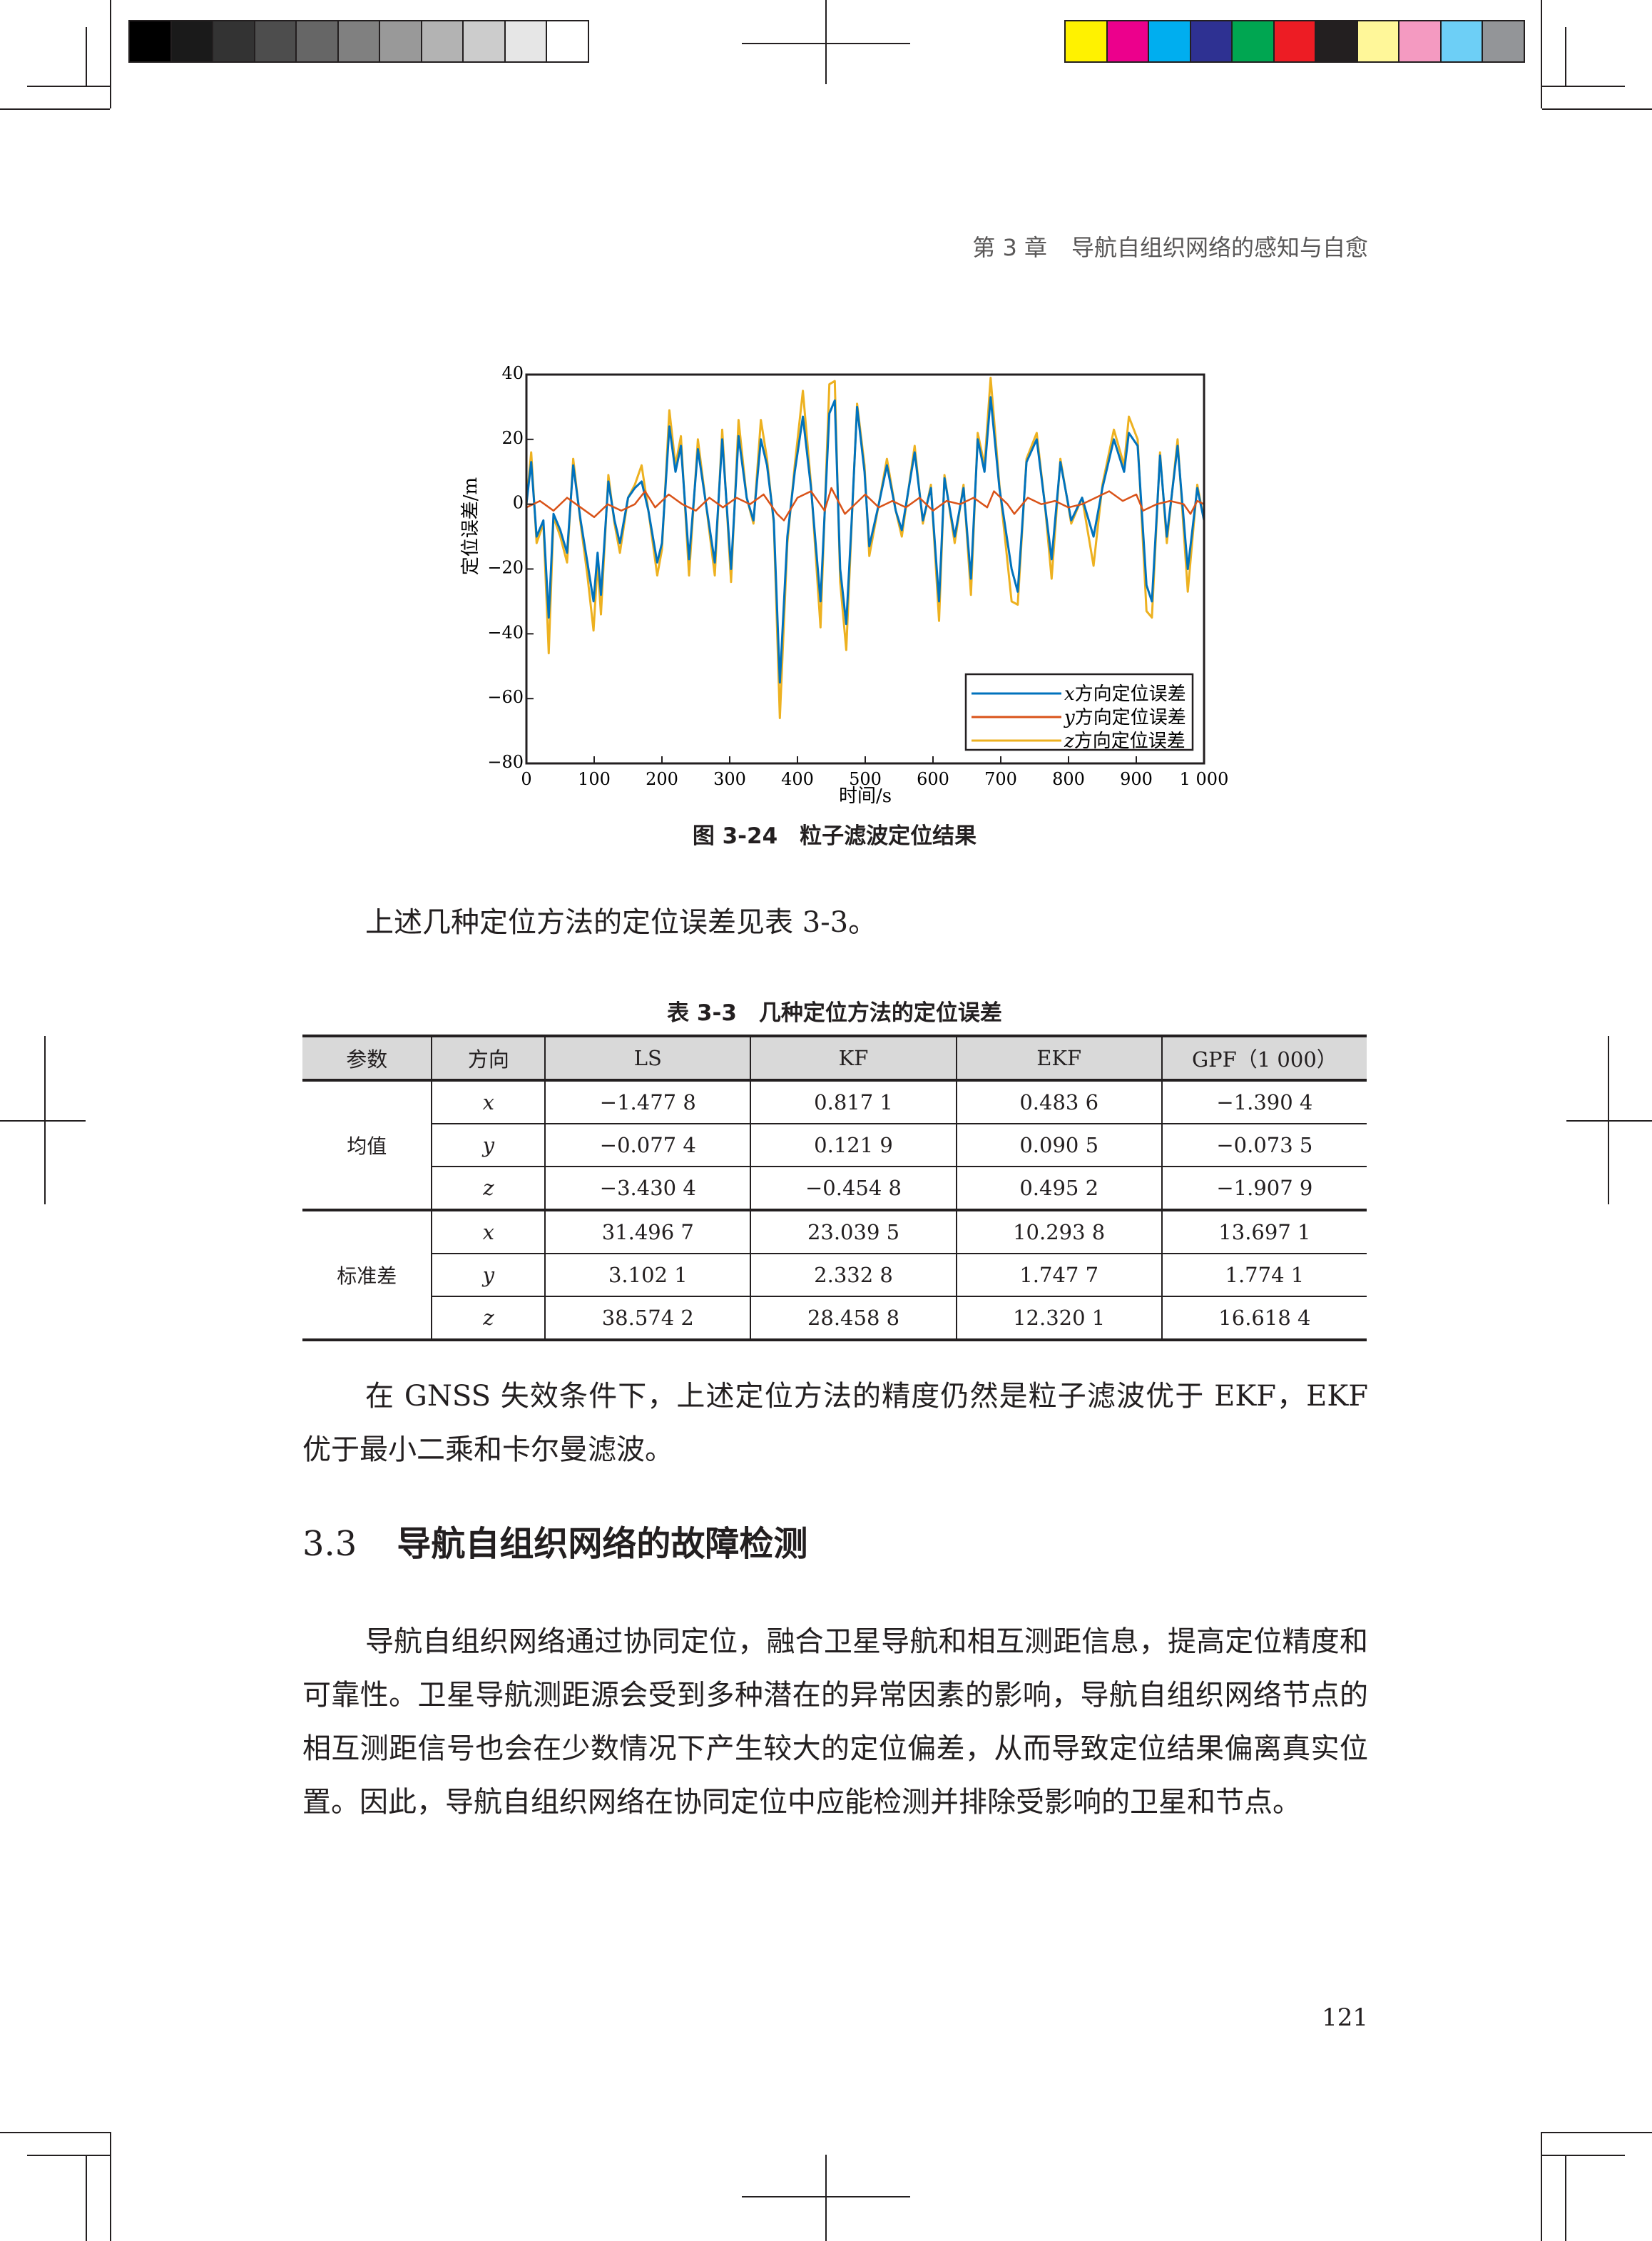 The height and width of the screenshot is (2241, 1652). What do you see at coordinates (1068, 779) in the screenshot?
I see `x-tick-label: 800` at bounding box center [1068, 779].